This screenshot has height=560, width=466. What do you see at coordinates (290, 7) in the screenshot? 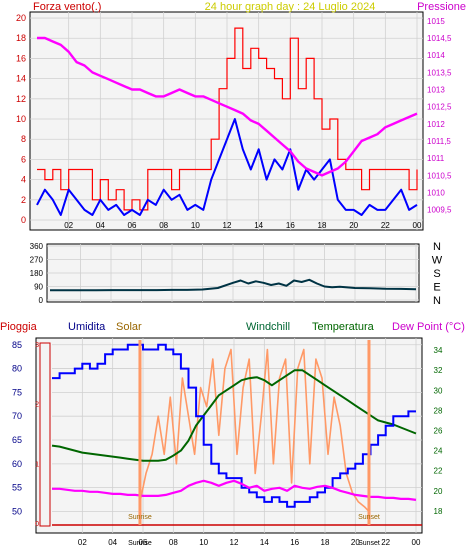
I see `panel1-title: 24 hour graph day : 24 Luglio 2024` at bounding box center [290, 7].